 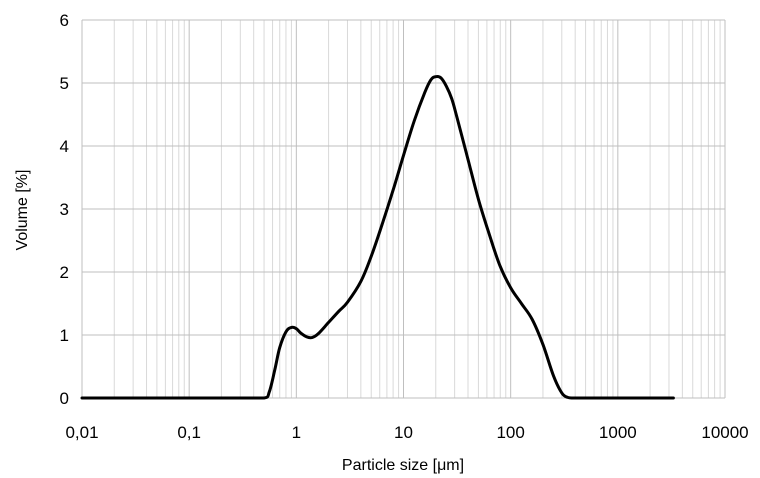 I want to click on x-tick-label: 1, so click(x=296, y=432).